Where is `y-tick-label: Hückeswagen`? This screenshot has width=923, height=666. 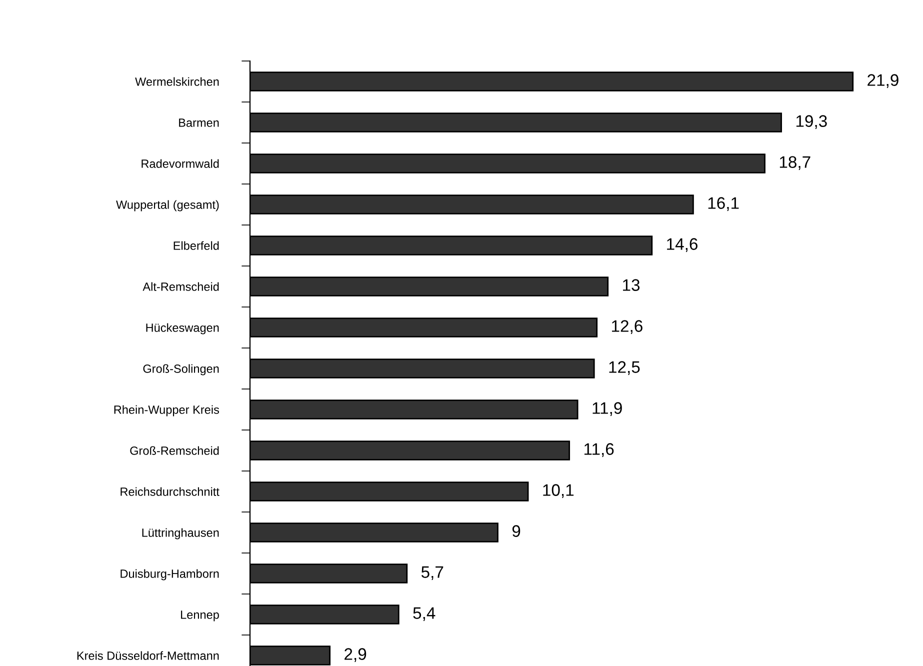
y-tick-label: Hückeswagen is located at coordinates (182, 328).